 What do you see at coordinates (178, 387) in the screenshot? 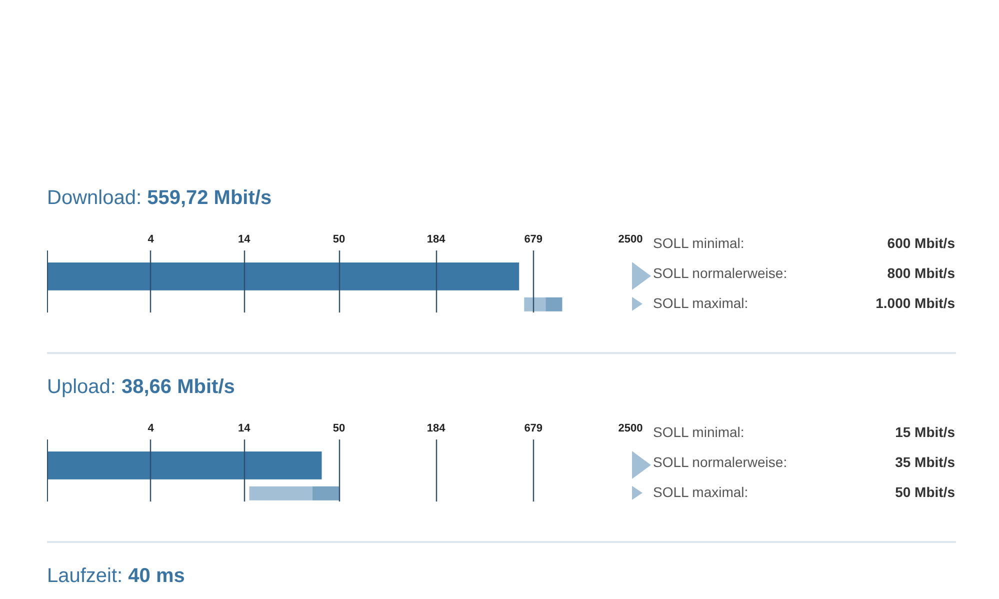
I see `chart-subtitle: 38,66 Mbit/s` at bounding box center [178, 387].